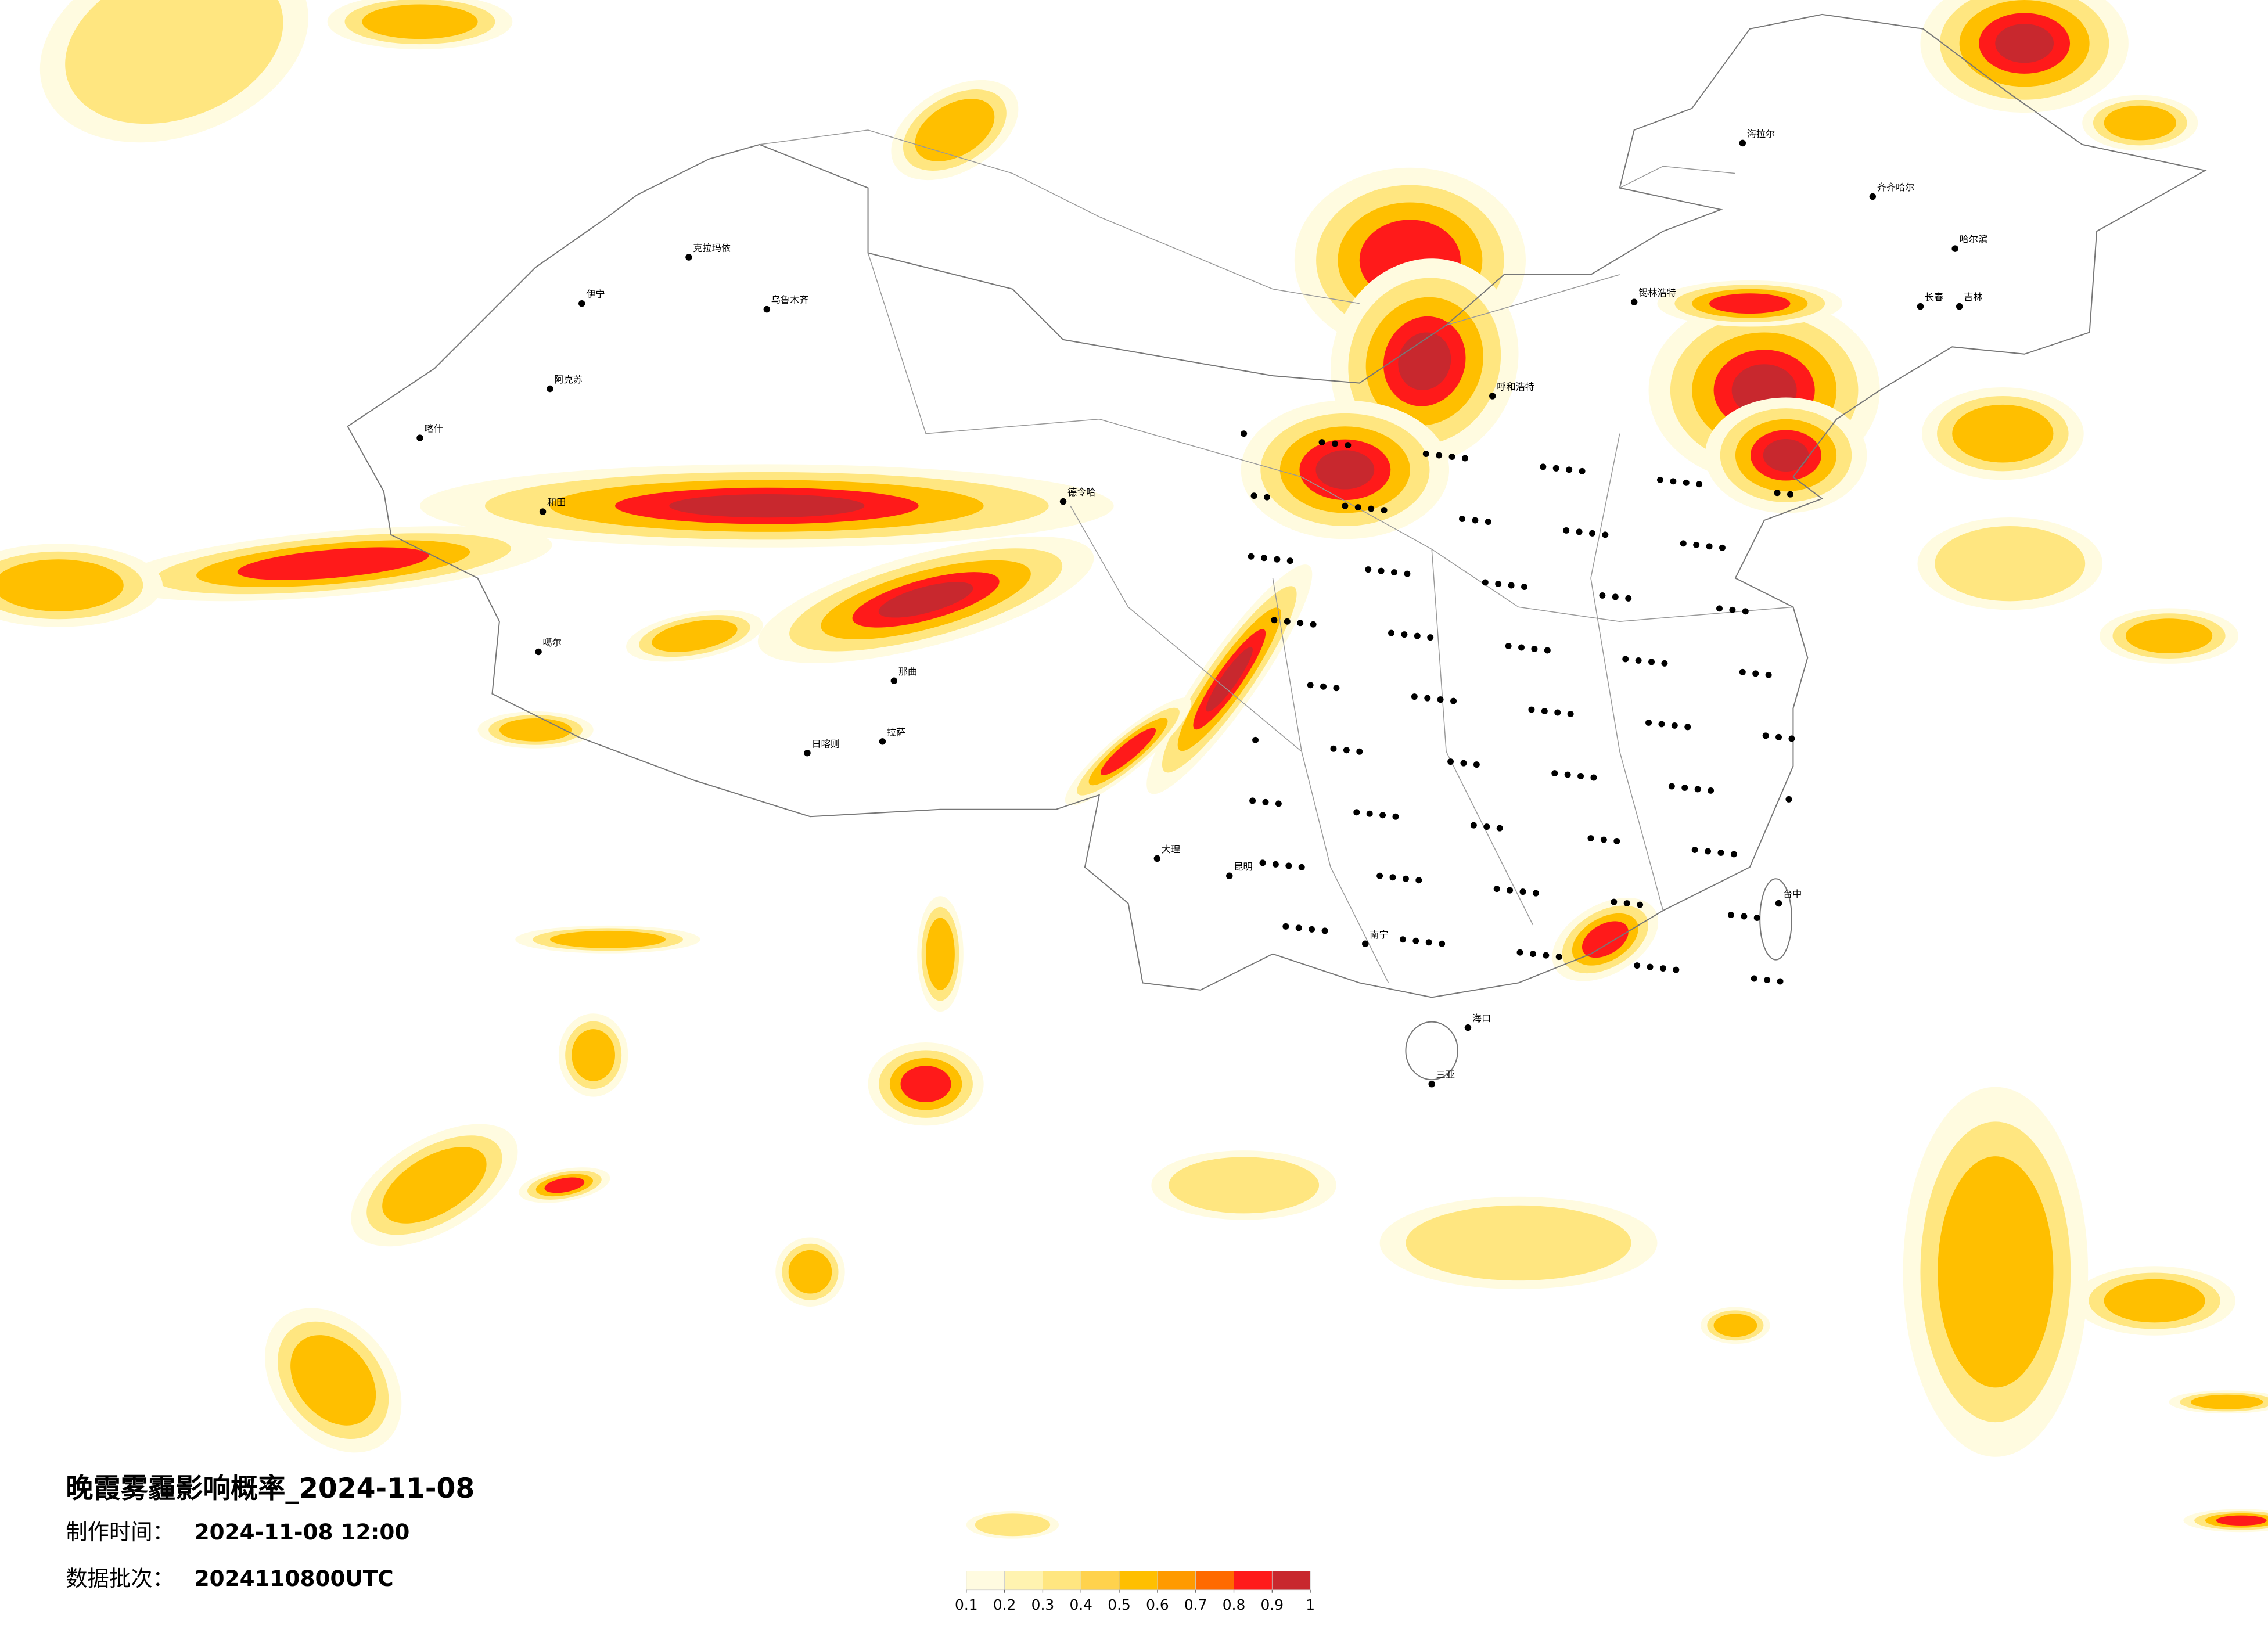  I want to click on city-label: 噶尔, so click(552, 642).